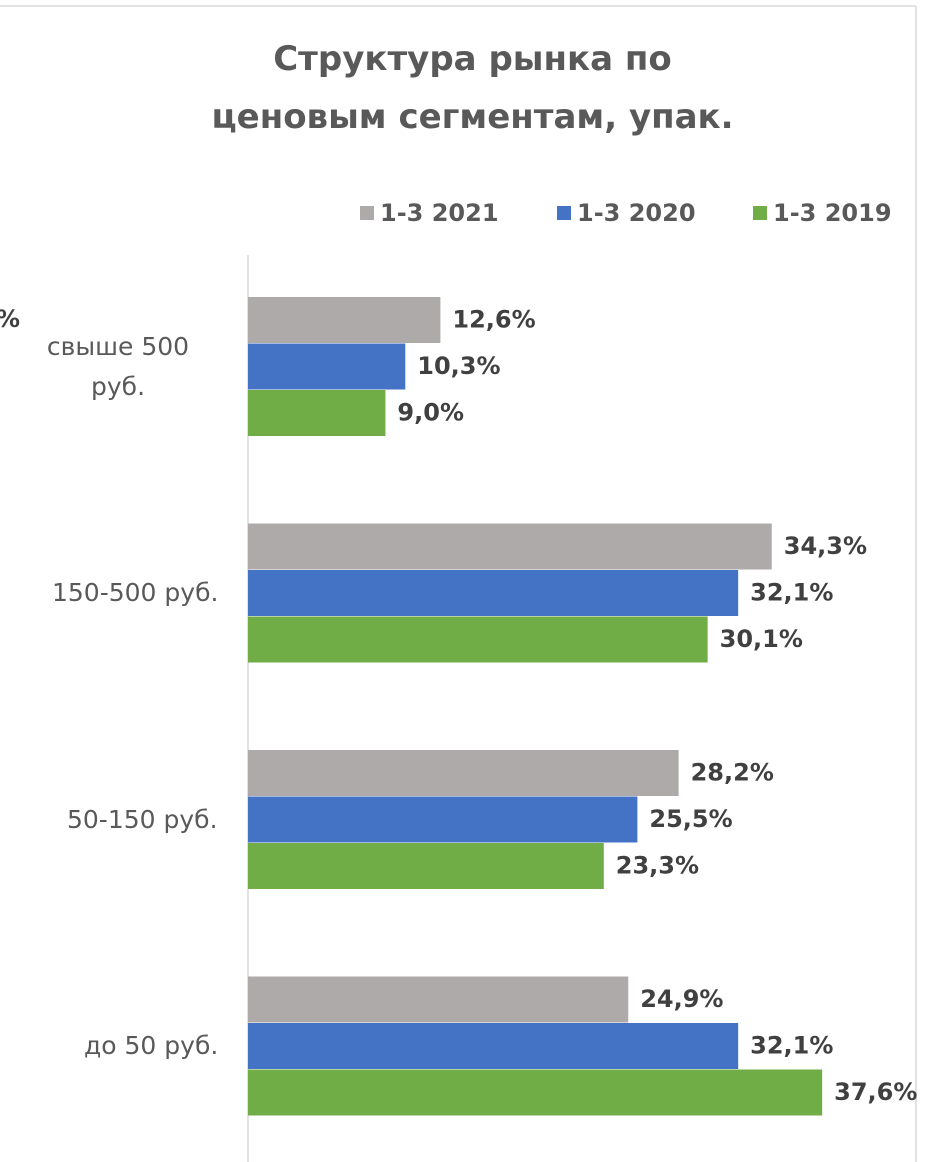 This screenshot has width=926, height=1162. What do you see at coordinates (636, 213) in the screenshot?
I see `legend-label: 1-3 2020` at bounding box center [636, 213].